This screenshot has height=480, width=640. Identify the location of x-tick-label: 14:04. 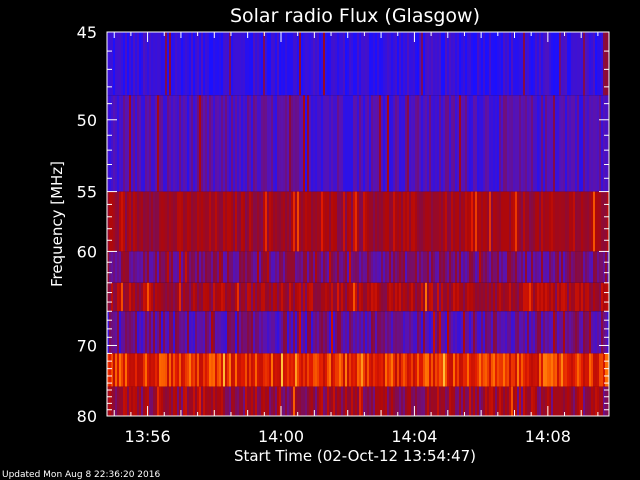
(414, 436).